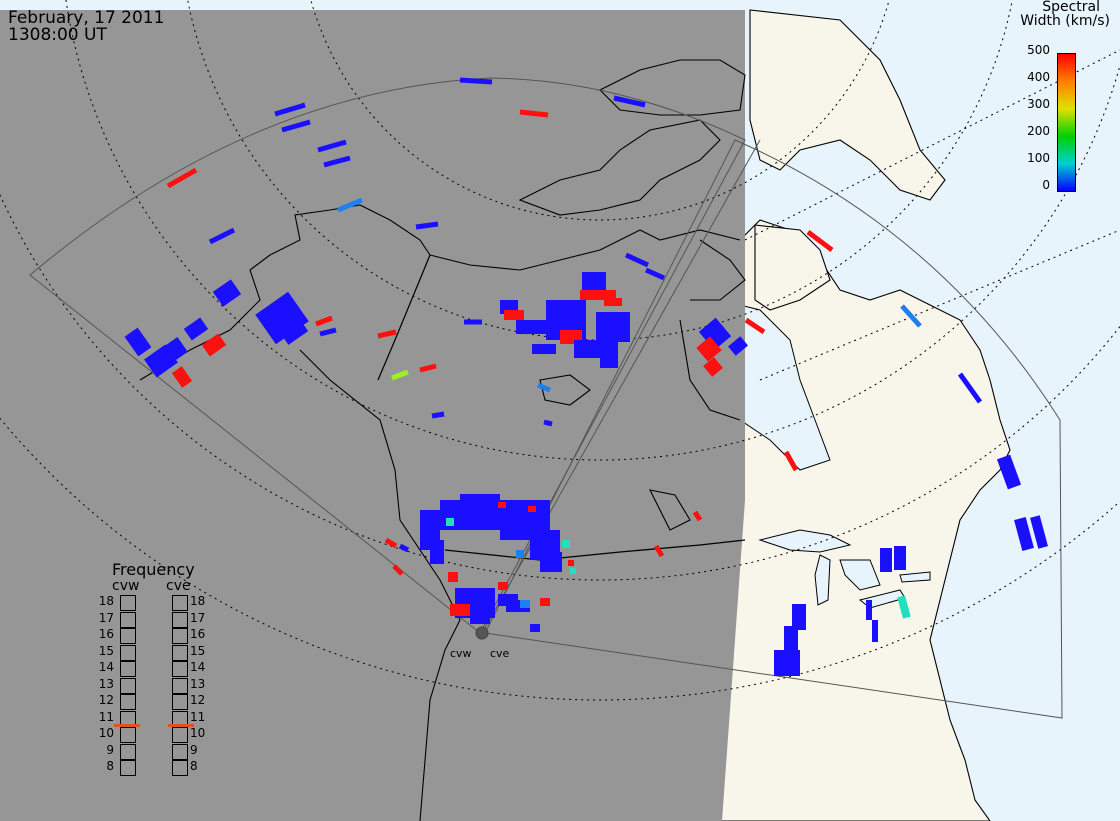 The width and height of the screenshot is (1120, 821). Describe the element at coordinates (792, 267) in the screenshot. I see `labrador-land` at that location.